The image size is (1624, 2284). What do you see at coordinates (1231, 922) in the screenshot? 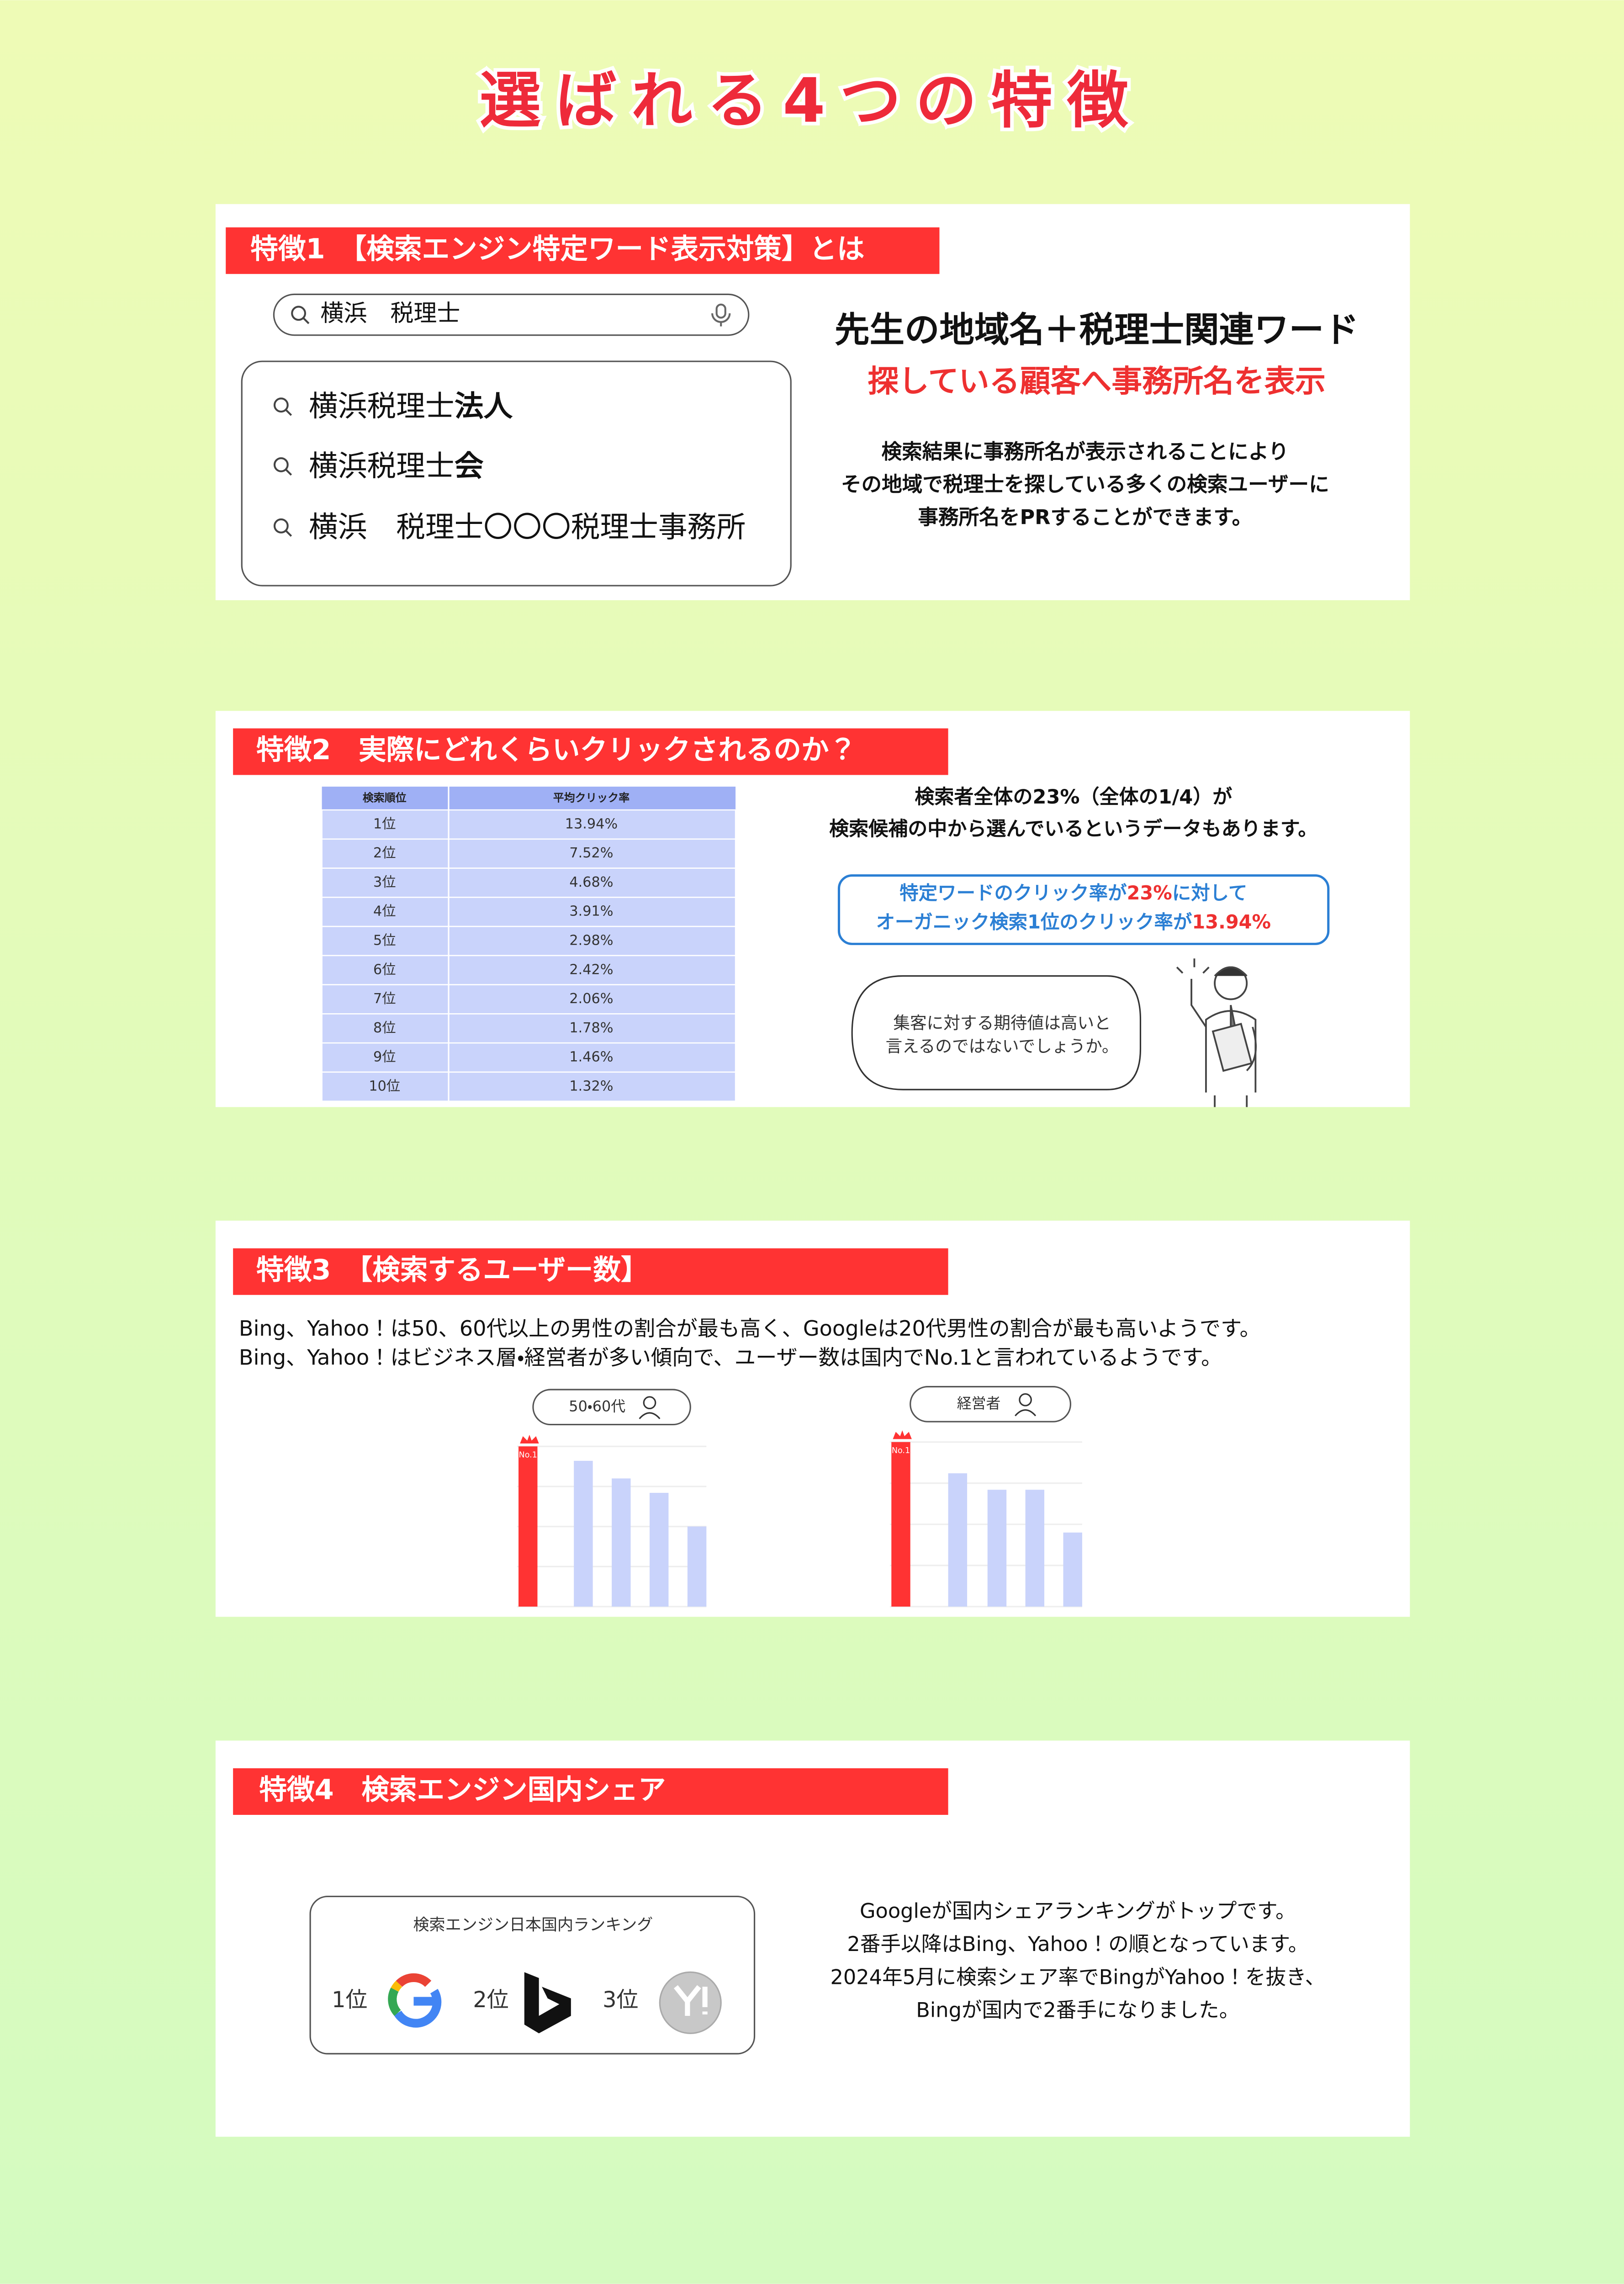
I see `callout-segment: 13.94%` at bounding box center [1231, 922].